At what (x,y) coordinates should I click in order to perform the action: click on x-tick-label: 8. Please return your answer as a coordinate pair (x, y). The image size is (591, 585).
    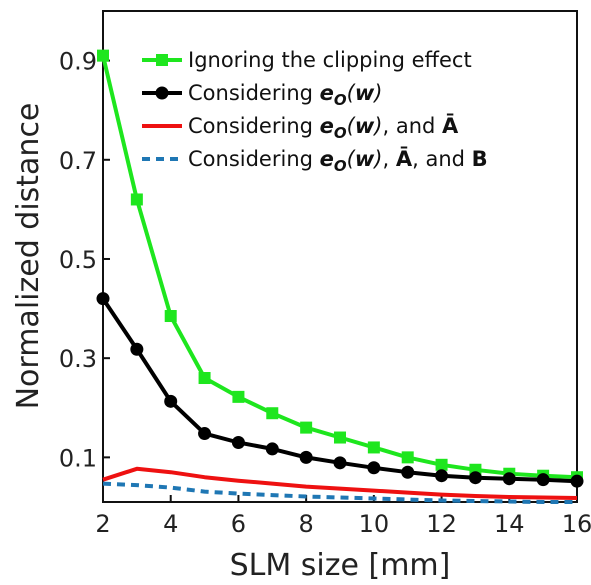
    Looking at the image, I should click on (306, 524).